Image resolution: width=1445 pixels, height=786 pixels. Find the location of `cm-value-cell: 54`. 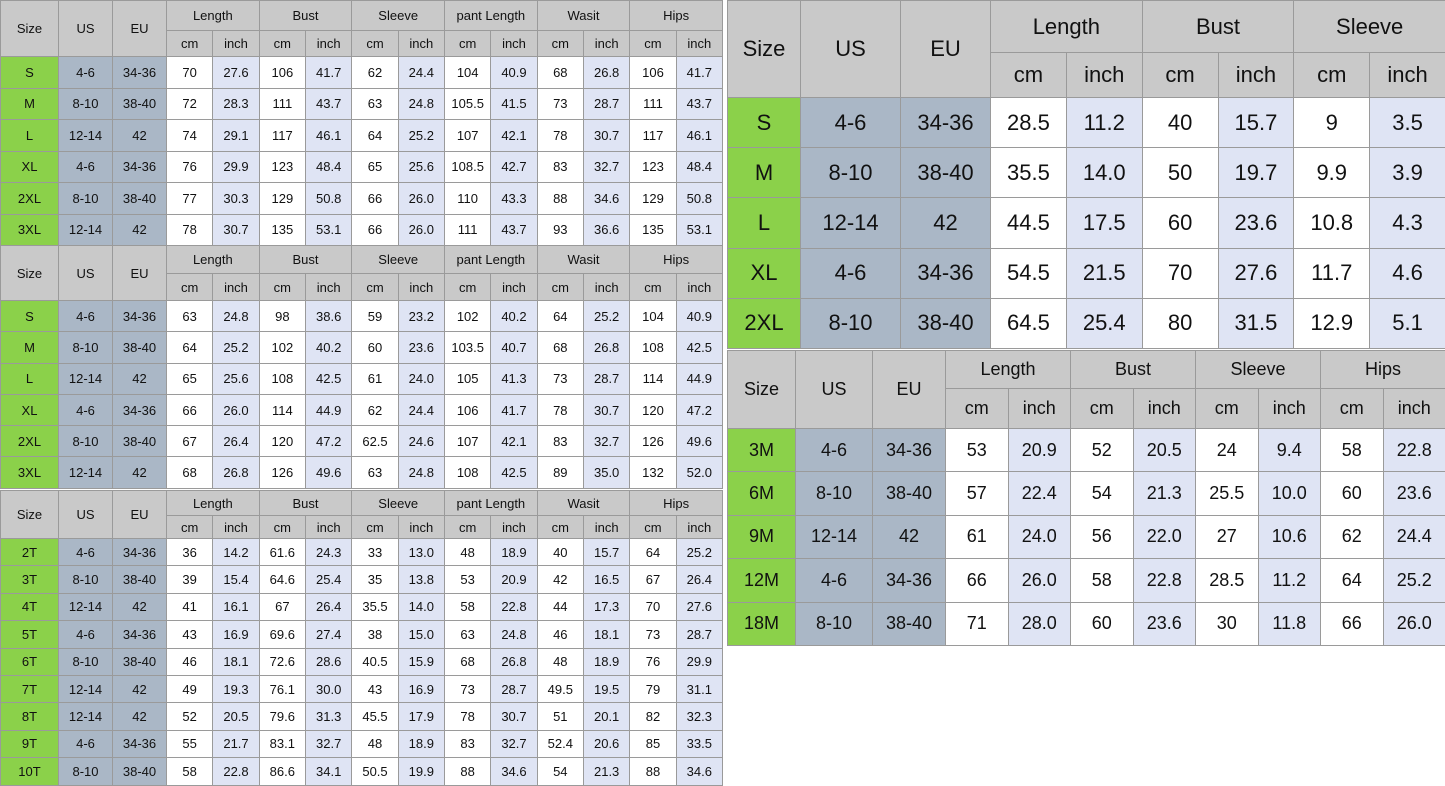

cm-value-cell: 54 is located at coordinates (1102, 493).